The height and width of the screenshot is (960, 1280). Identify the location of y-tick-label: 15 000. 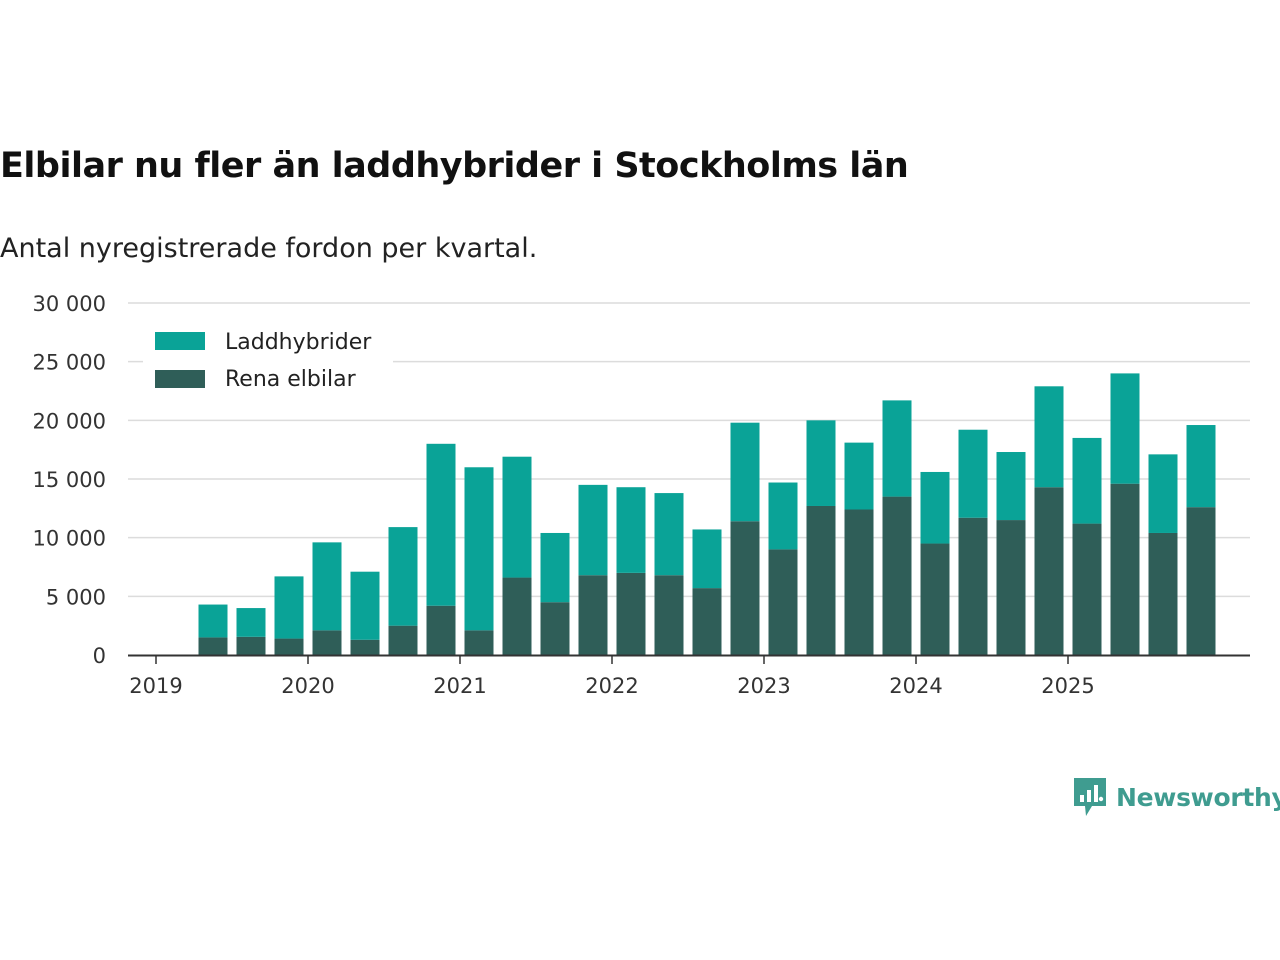
(69, 480).